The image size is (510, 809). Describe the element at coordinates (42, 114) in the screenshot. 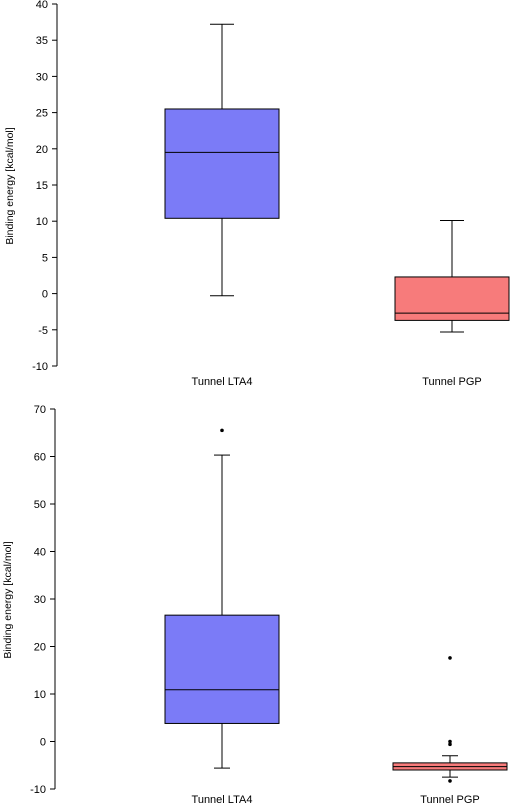

I see `y-tick-label: 25` at that location.